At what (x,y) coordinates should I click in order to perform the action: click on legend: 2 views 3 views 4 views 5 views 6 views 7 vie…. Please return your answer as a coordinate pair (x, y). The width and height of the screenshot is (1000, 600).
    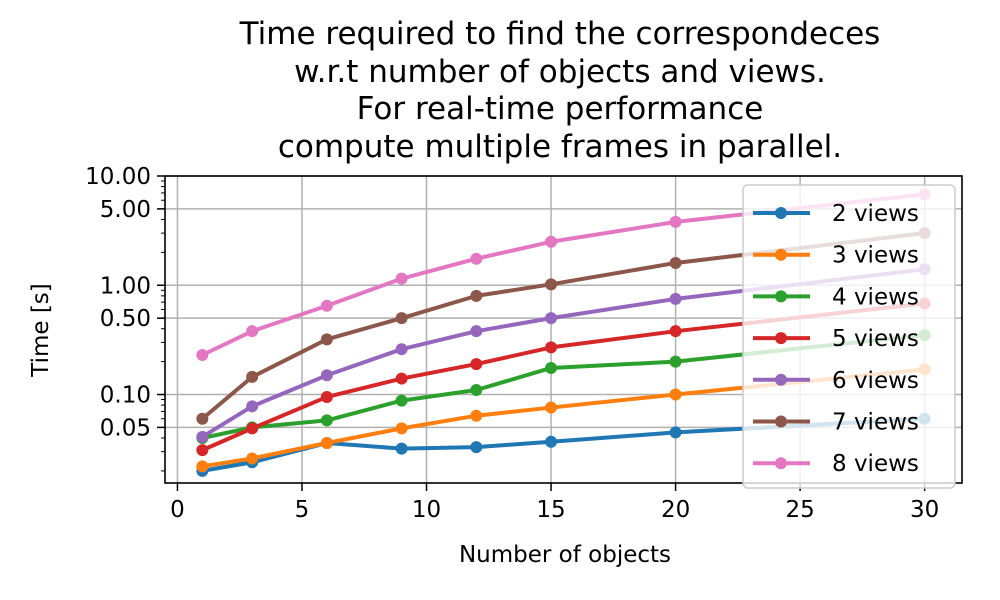
    Looking at the image, I should click on (849, 336).